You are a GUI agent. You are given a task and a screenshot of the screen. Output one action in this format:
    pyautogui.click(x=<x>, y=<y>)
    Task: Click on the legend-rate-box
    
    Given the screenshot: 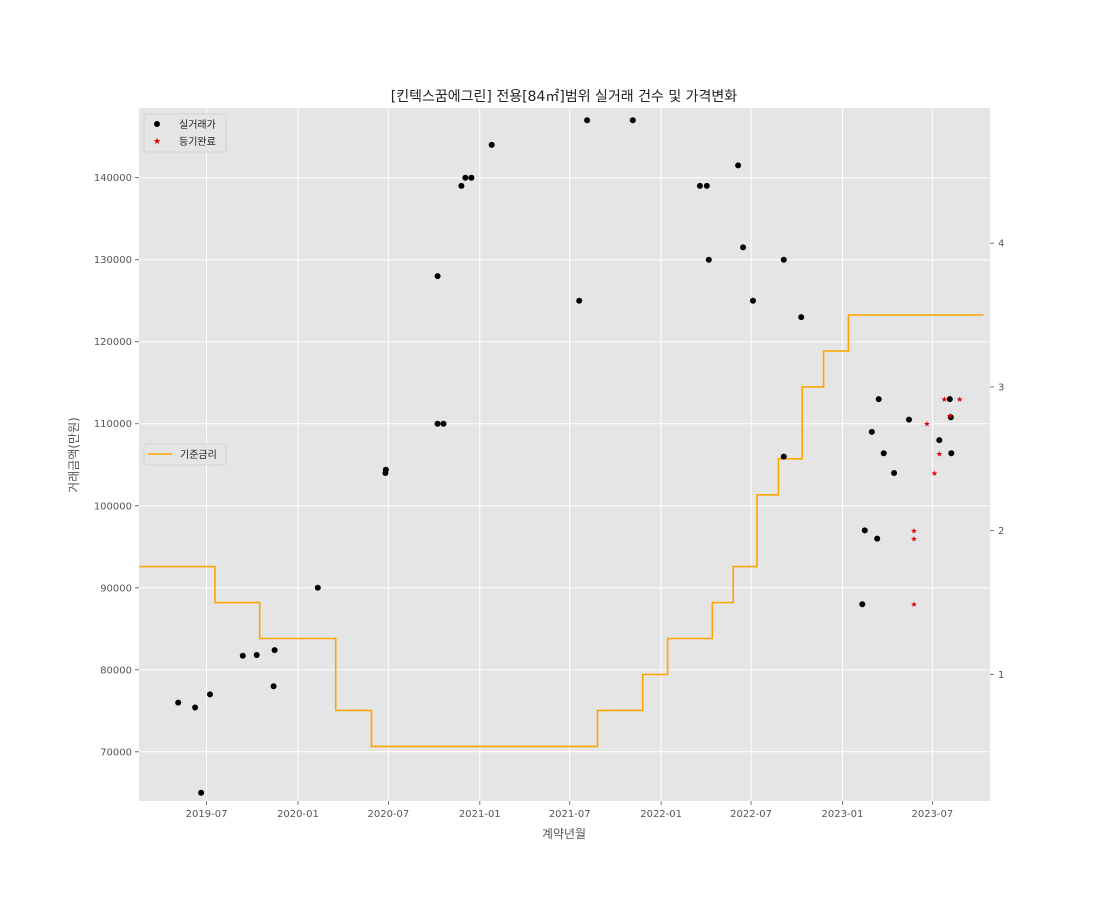 What is the action you would take?
    pyautogui.click(x=185, y=454)
    